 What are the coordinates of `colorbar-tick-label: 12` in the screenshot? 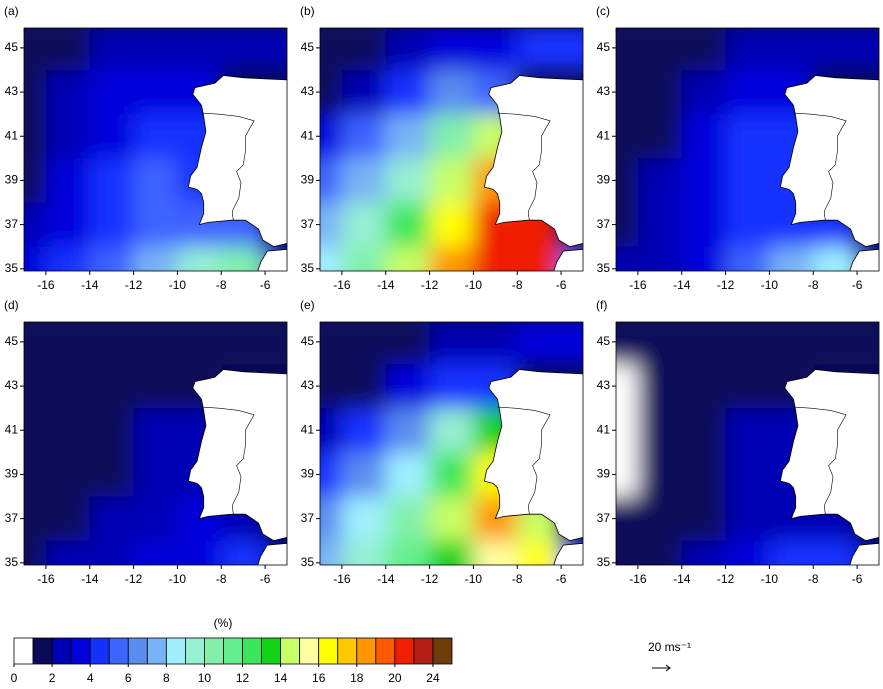 It's located at (243, 677).